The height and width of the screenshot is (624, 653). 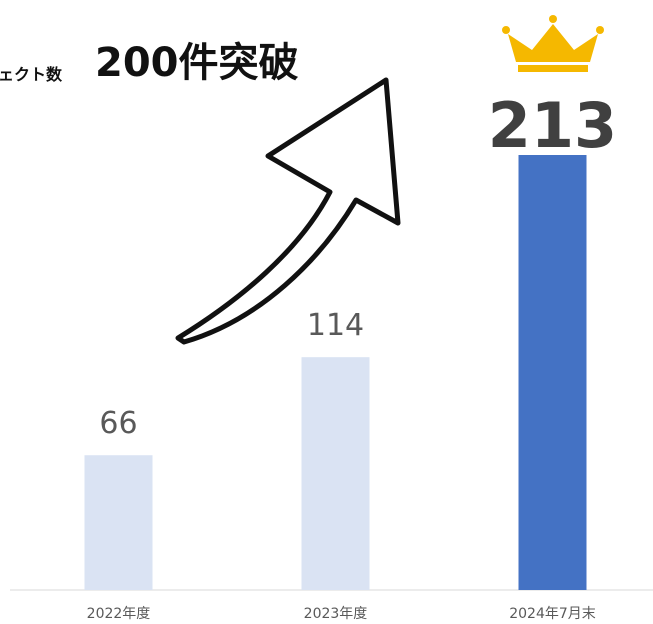 What do you see at coordinates (335, 325) in the screenshot?
I see `value-label: 114` at bounding box center [335, 325].